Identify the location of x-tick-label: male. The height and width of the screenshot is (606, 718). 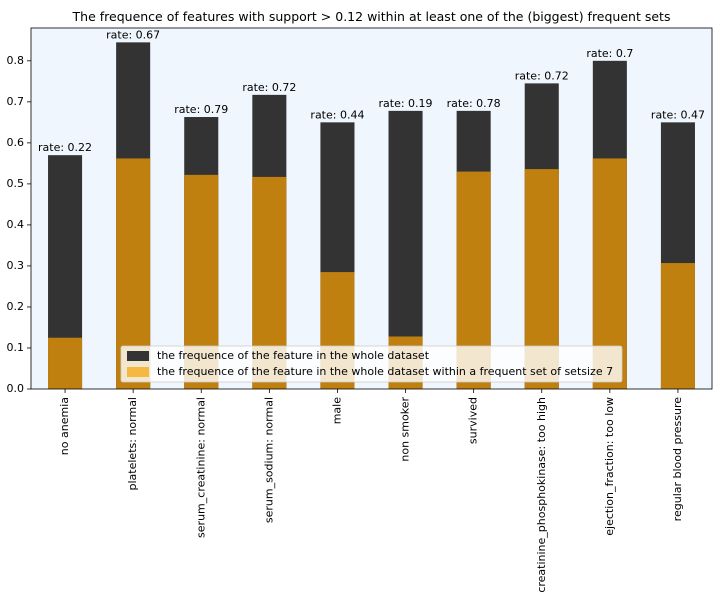
(336, 411).